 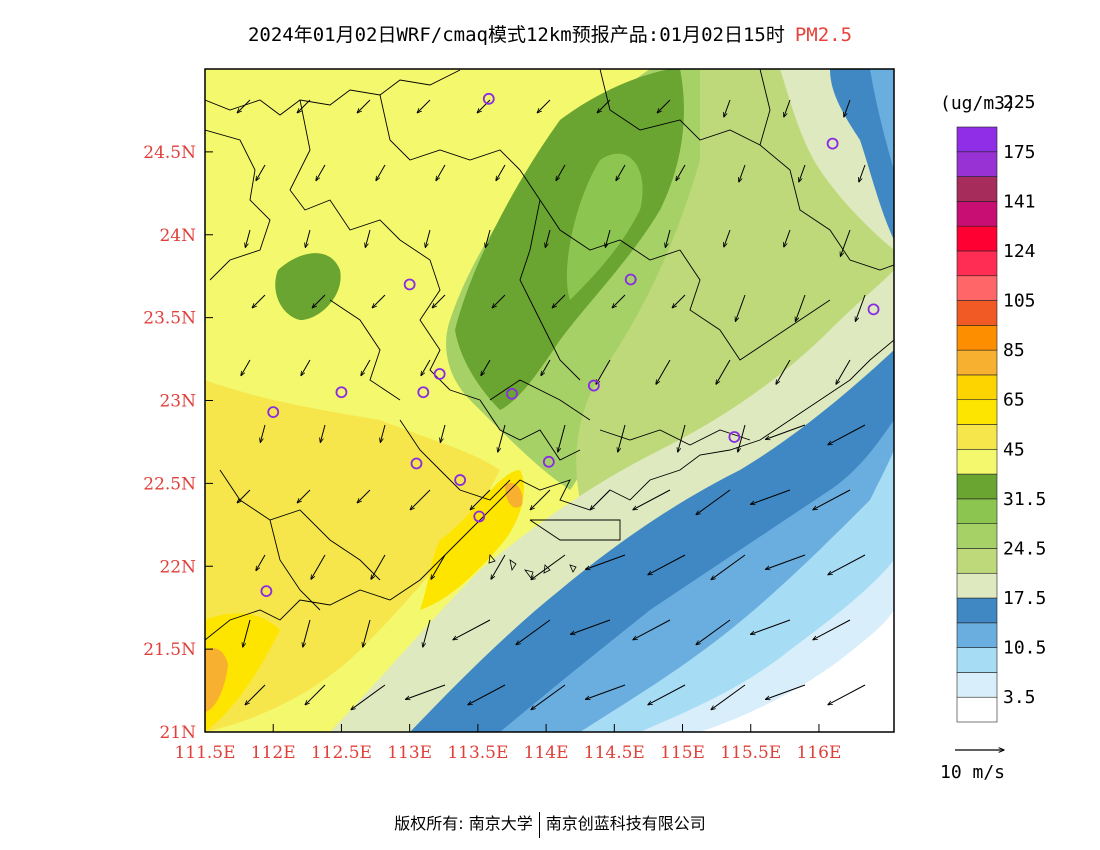 What do you see at coordinates (169, 484) in the screenshot?
I see `lat-tick-label: 22.5N` at bounding box center [169, 484].